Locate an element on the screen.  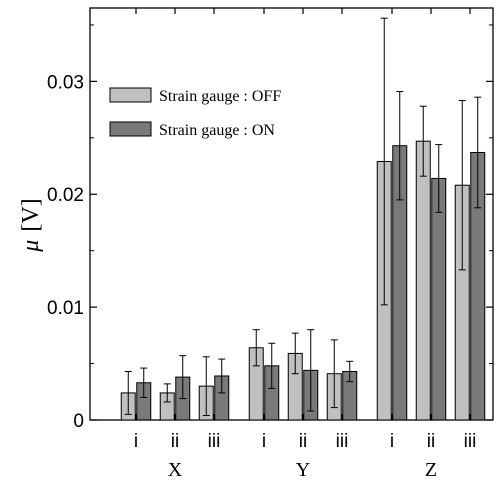
y-axis-unit: [V] is located at coordinates (31, 214).